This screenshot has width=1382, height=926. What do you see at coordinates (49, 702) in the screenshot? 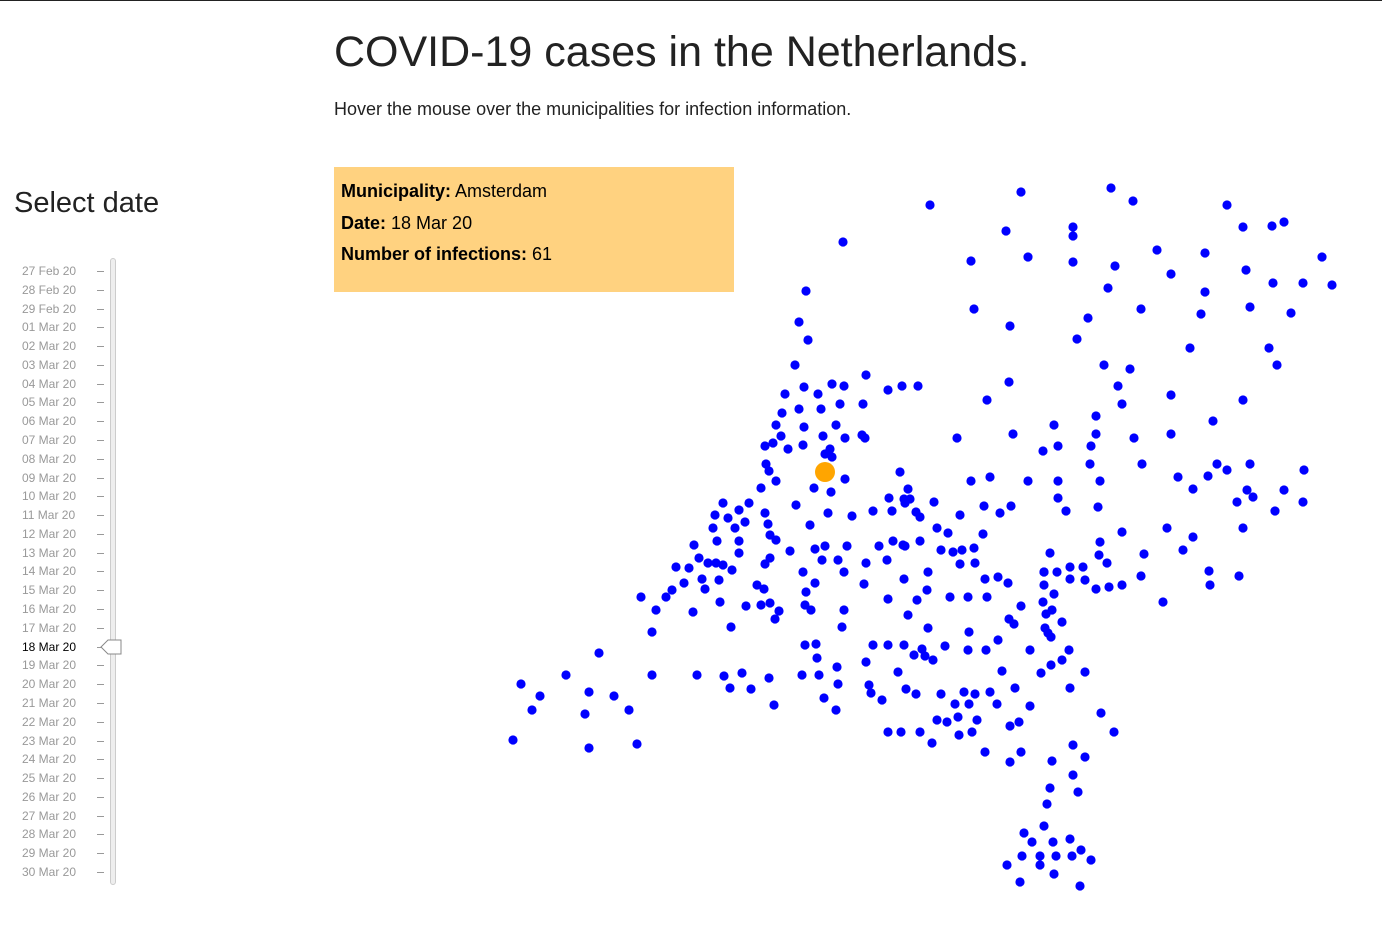
I see `slider-date-label: 21 Mar 20` at bounding box center [49, 702].